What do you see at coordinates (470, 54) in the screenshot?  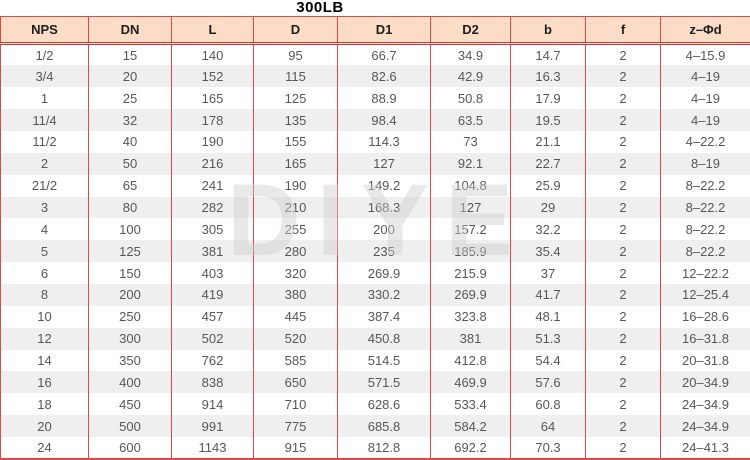 I see `table-cell: 34.9` at bounding box center [470, 54].